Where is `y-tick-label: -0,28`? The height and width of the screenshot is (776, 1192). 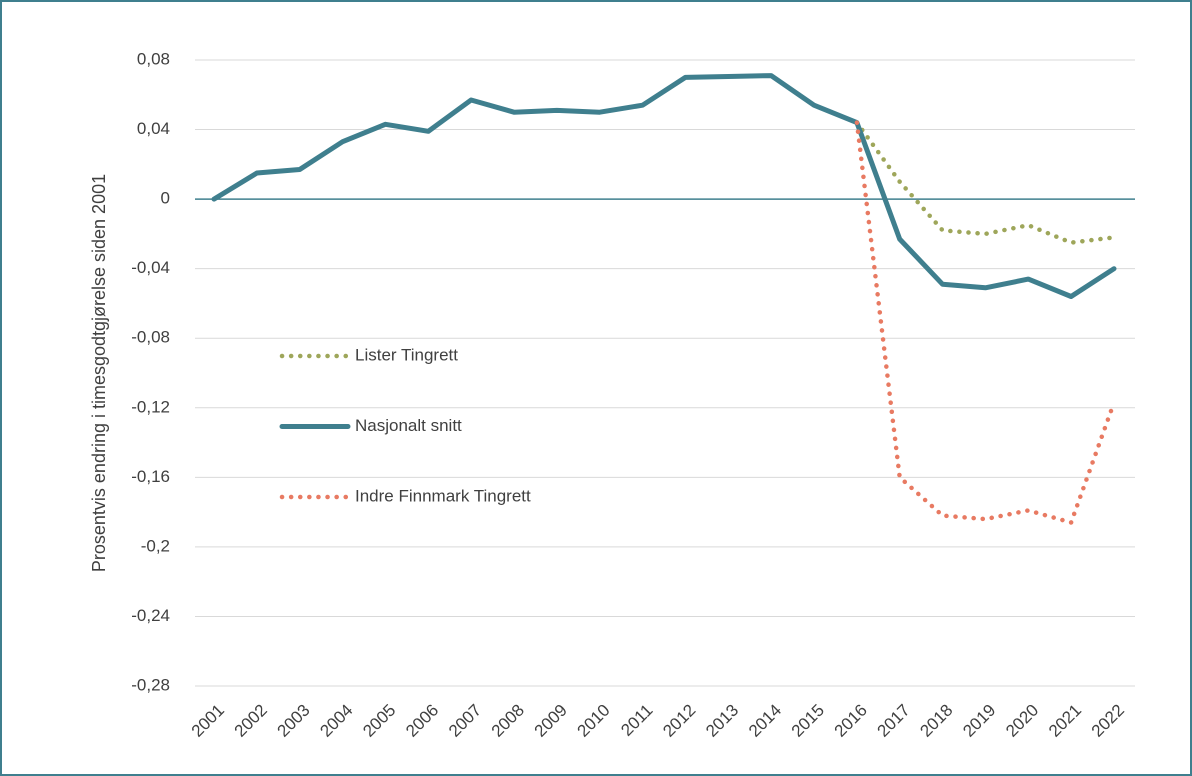 y-tick-label: -0,28 is located at coordinates (150, 684).